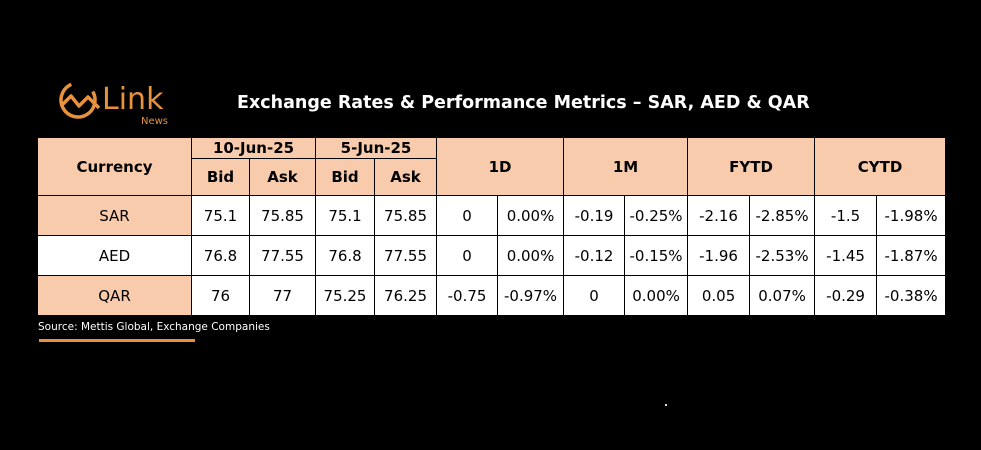 The height and width of the screenshot is (450, 981). I want to click on logo-name: Link, so click(133, 99).